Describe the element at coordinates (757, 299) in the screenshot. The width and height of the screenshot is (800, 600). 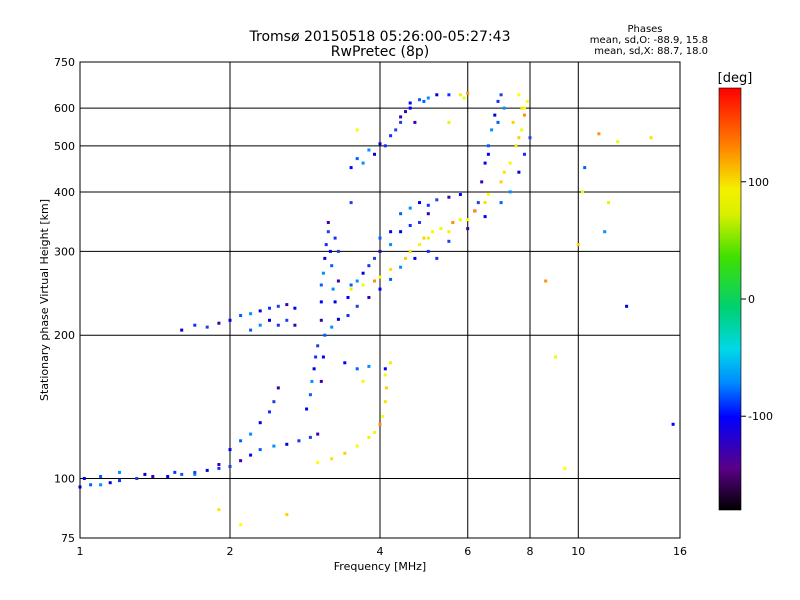
I see `colorbar-ticks: 100 0 -100` at that location.